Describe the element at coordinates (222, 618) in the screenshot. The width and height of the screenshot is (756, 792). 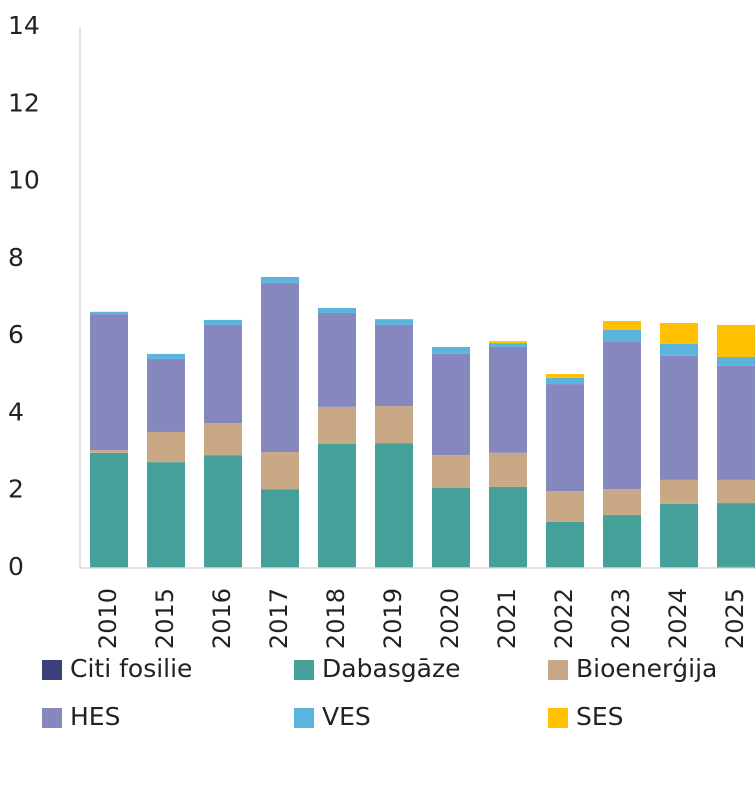
I see `x-tick-label: 2016` at that location.